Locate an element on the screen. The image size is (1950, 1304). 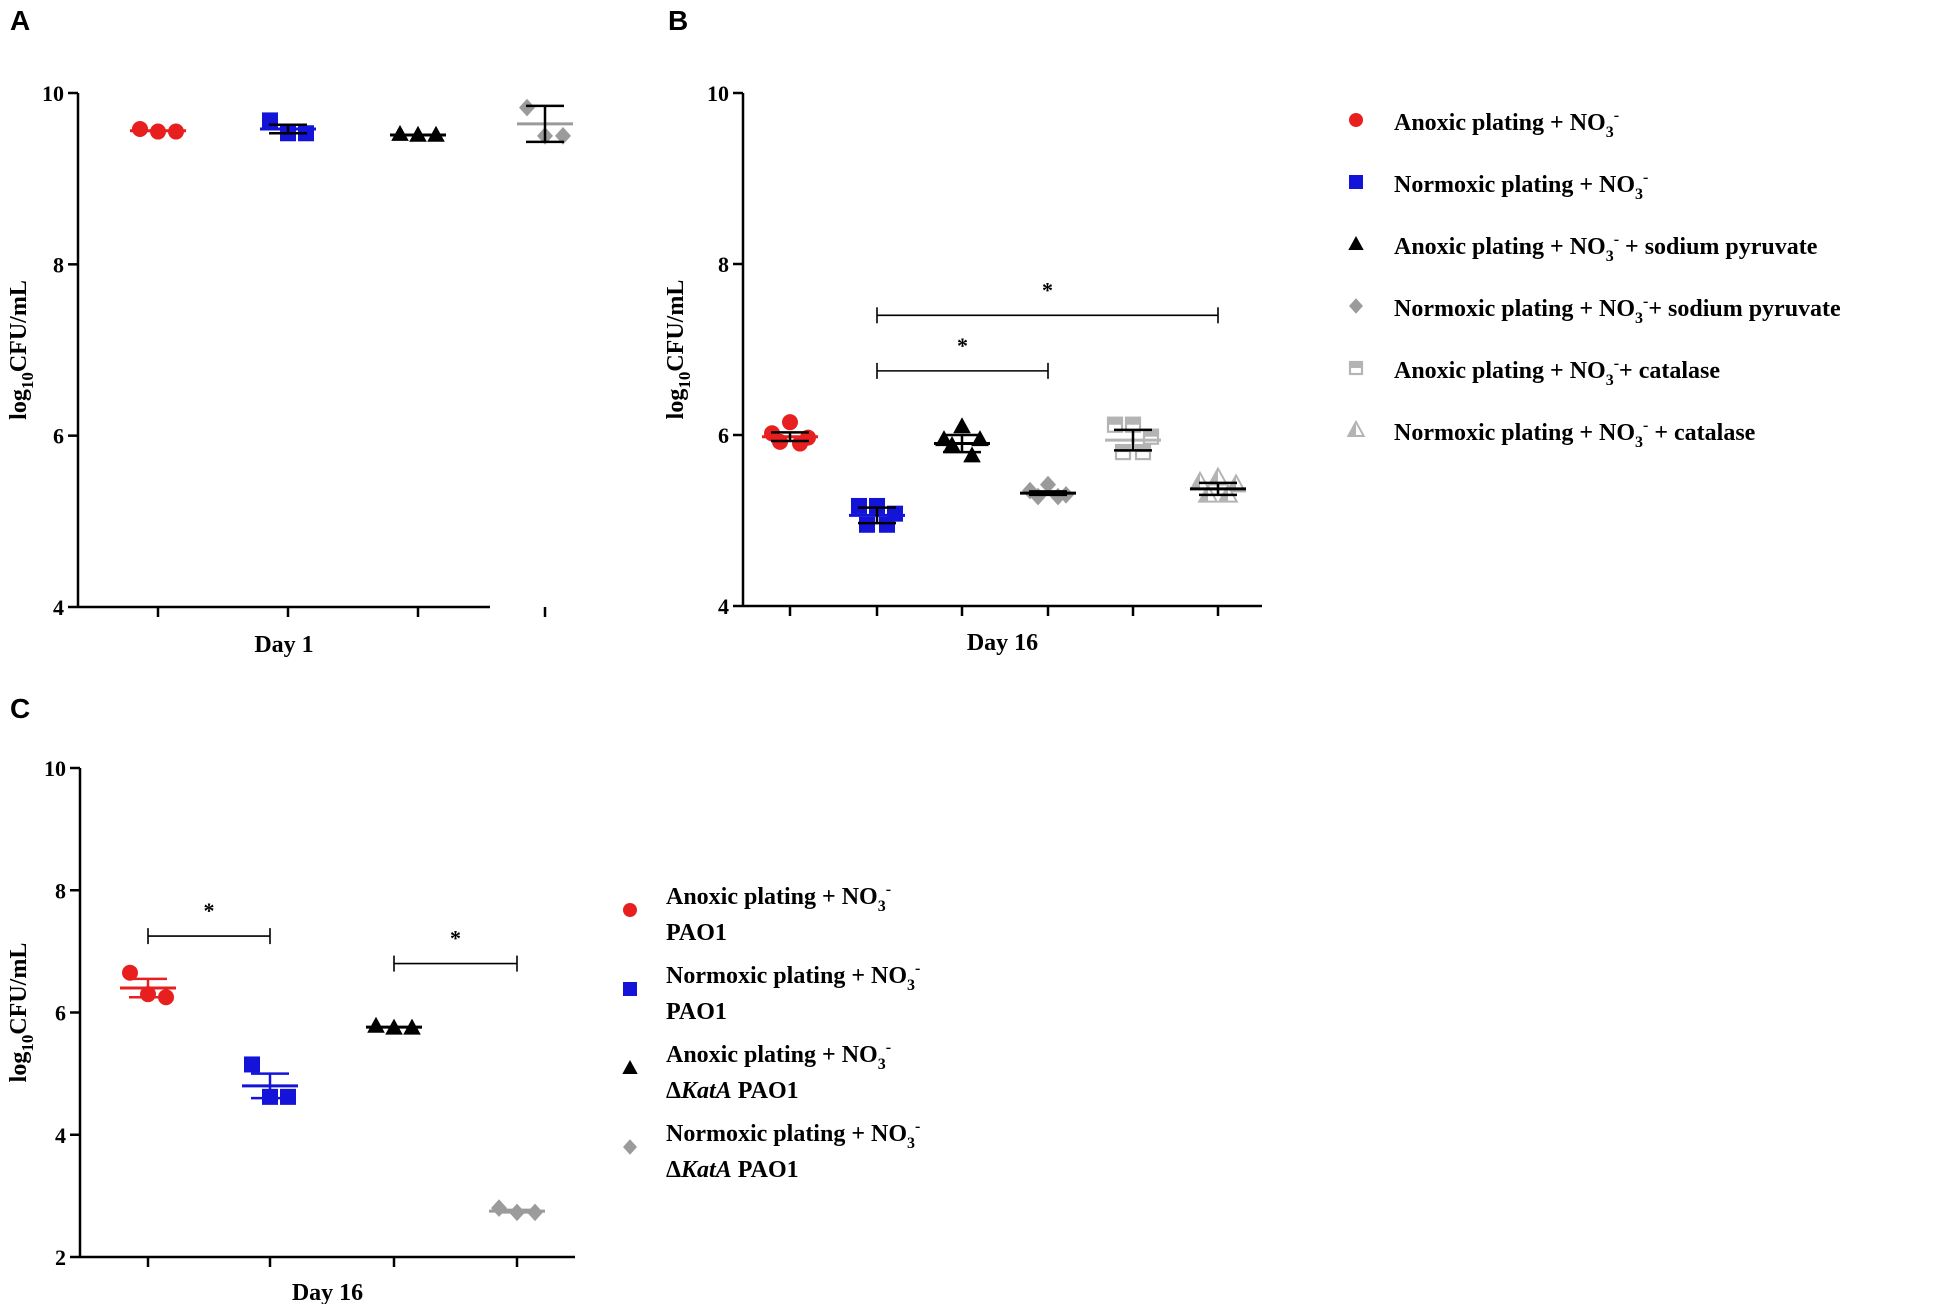
legend-item: Anoxic plating + NO3- PAO1 is located at coordinates (757, 913).